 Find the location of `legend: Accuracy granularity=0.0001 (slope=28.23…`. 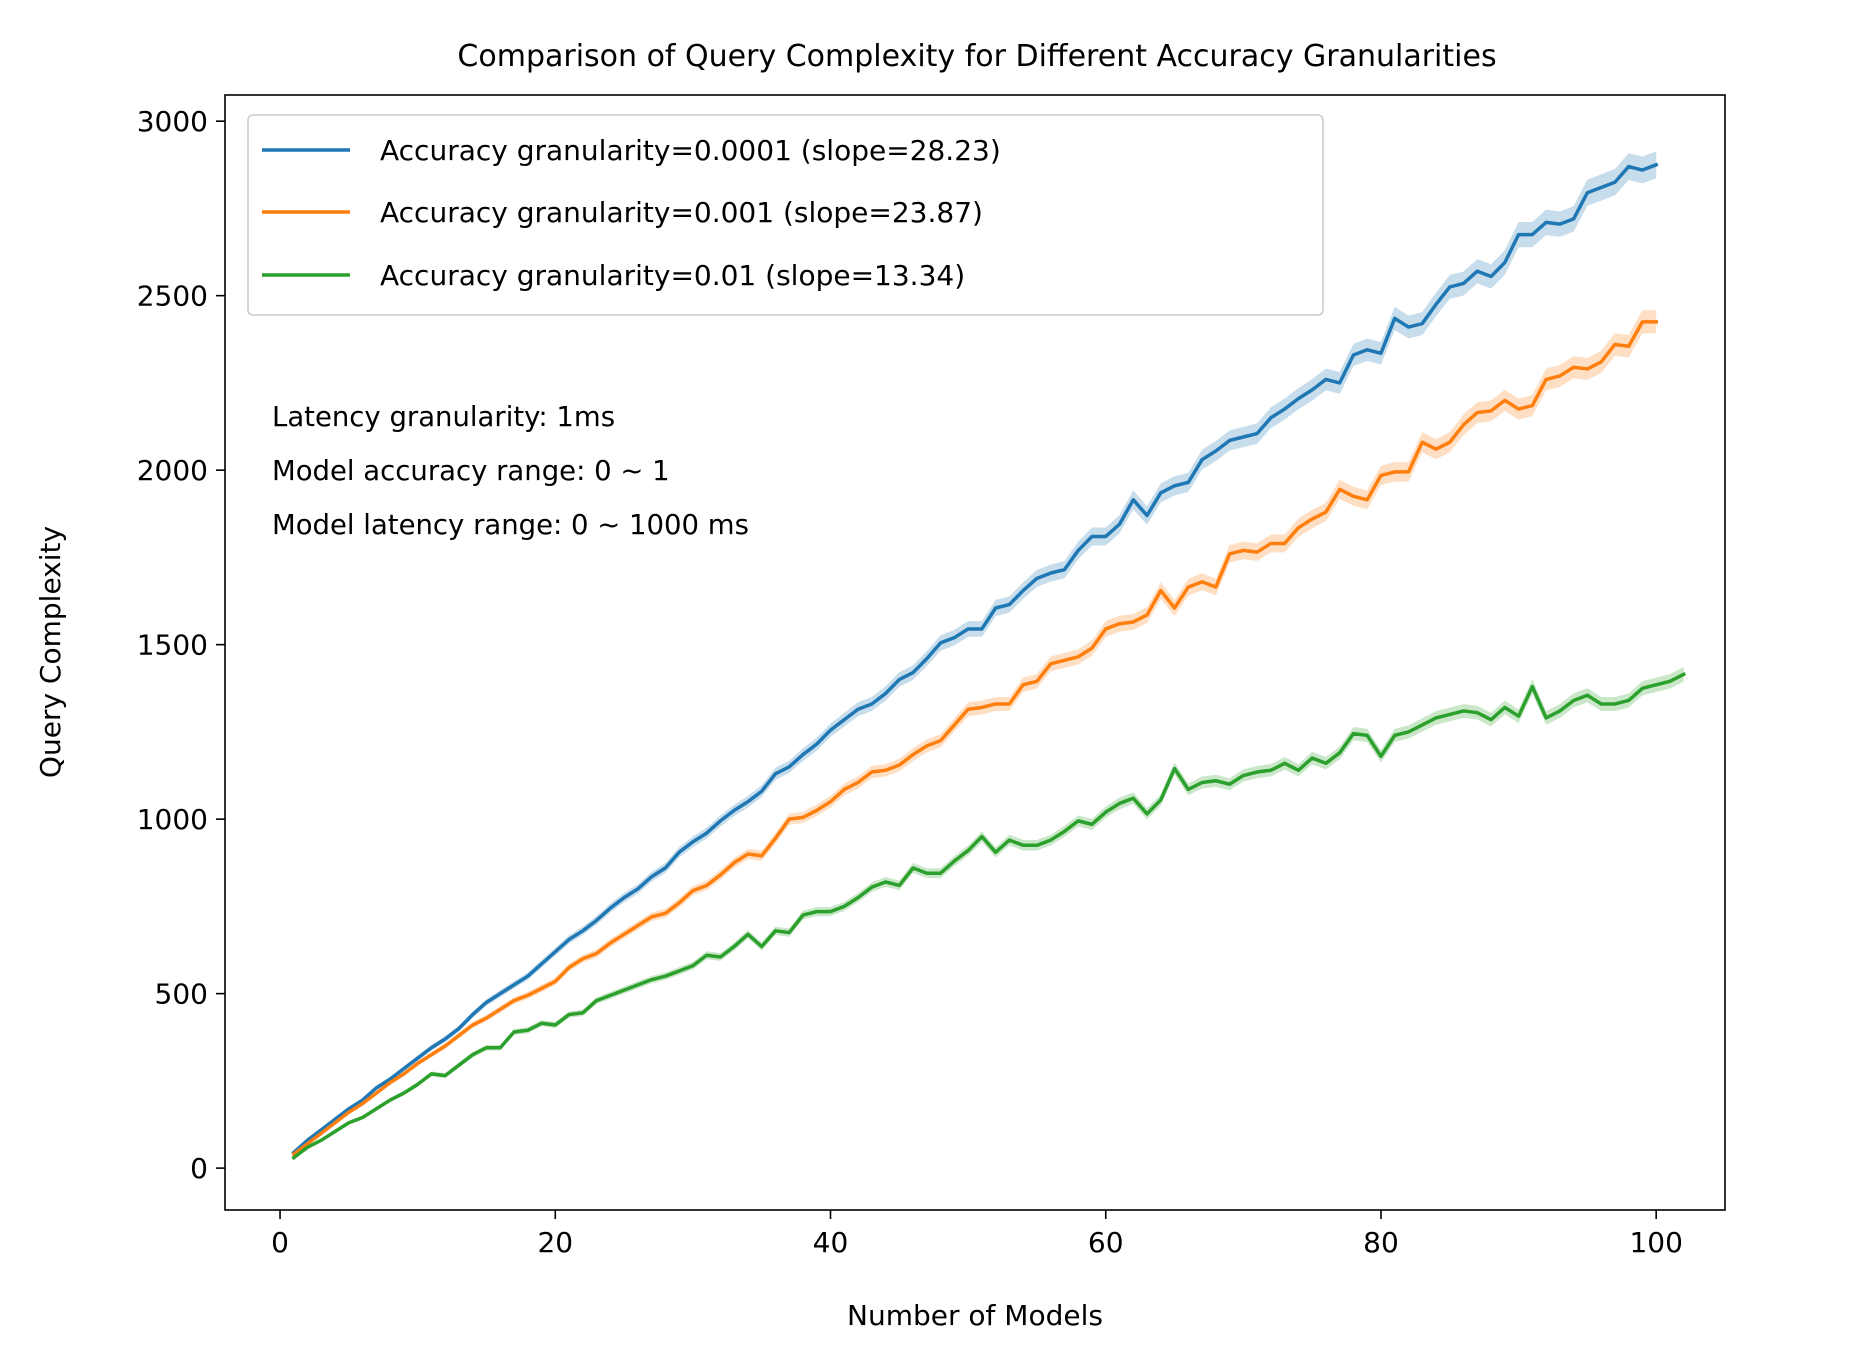

legend: Accuracy granularity=0.0001 (slope=28.23… is located at coordinates (785, 215).